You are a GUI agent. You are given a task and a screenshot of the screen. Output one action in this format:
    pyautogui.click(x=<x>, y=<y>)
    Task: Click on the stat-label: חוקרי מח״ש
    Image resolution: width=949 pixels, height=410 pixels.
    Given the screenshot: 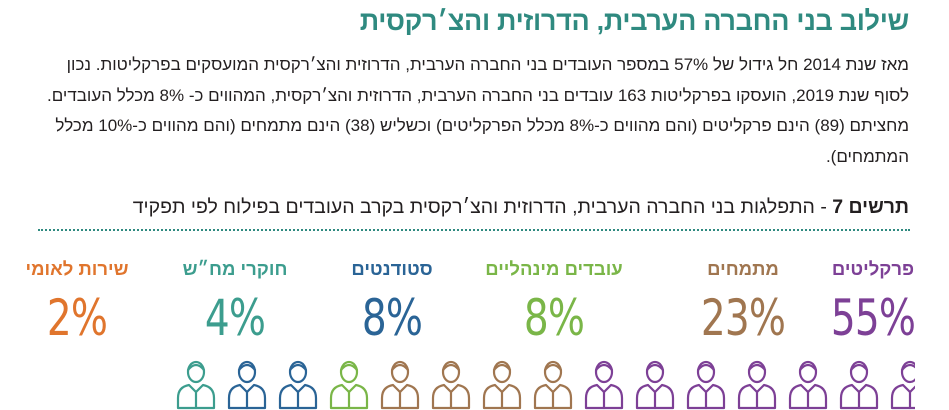 What is the action you would take?
    pyautogui.click(x=235, y=268)
    